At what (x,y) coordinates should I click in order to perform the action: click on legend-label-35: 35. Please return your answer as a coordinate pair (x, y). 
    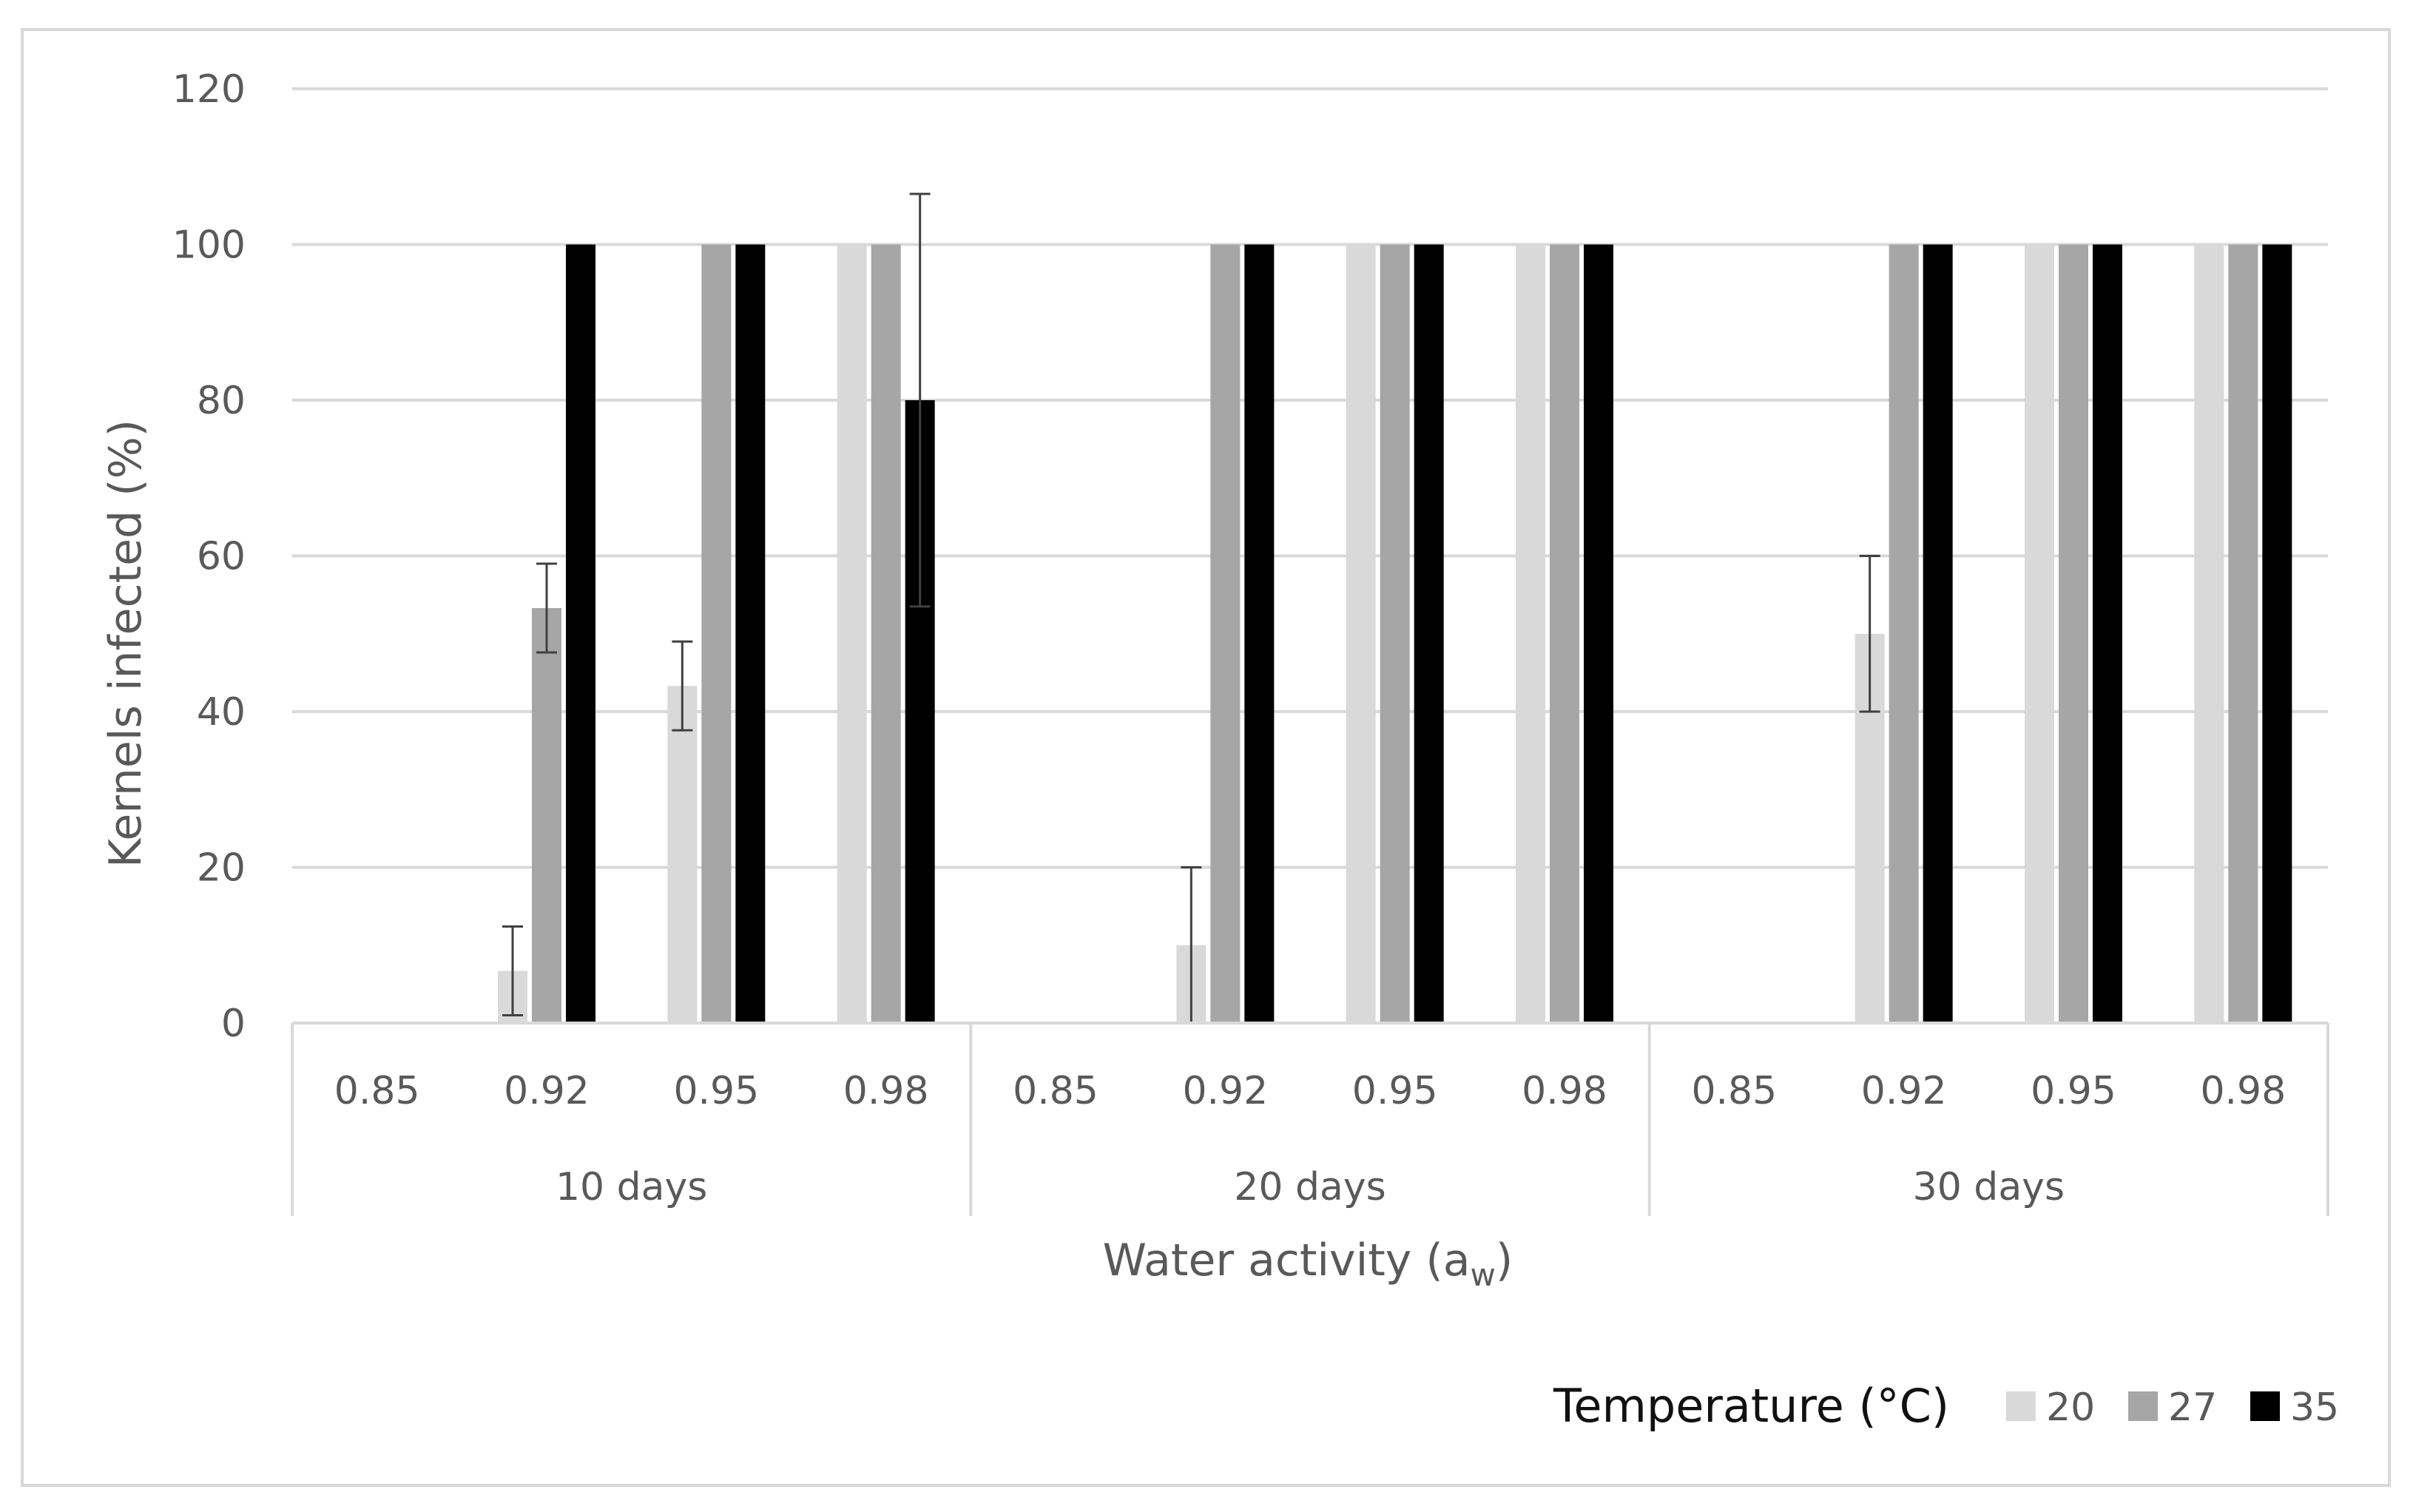
    Looking at the image, I should click on (2314, 1408).